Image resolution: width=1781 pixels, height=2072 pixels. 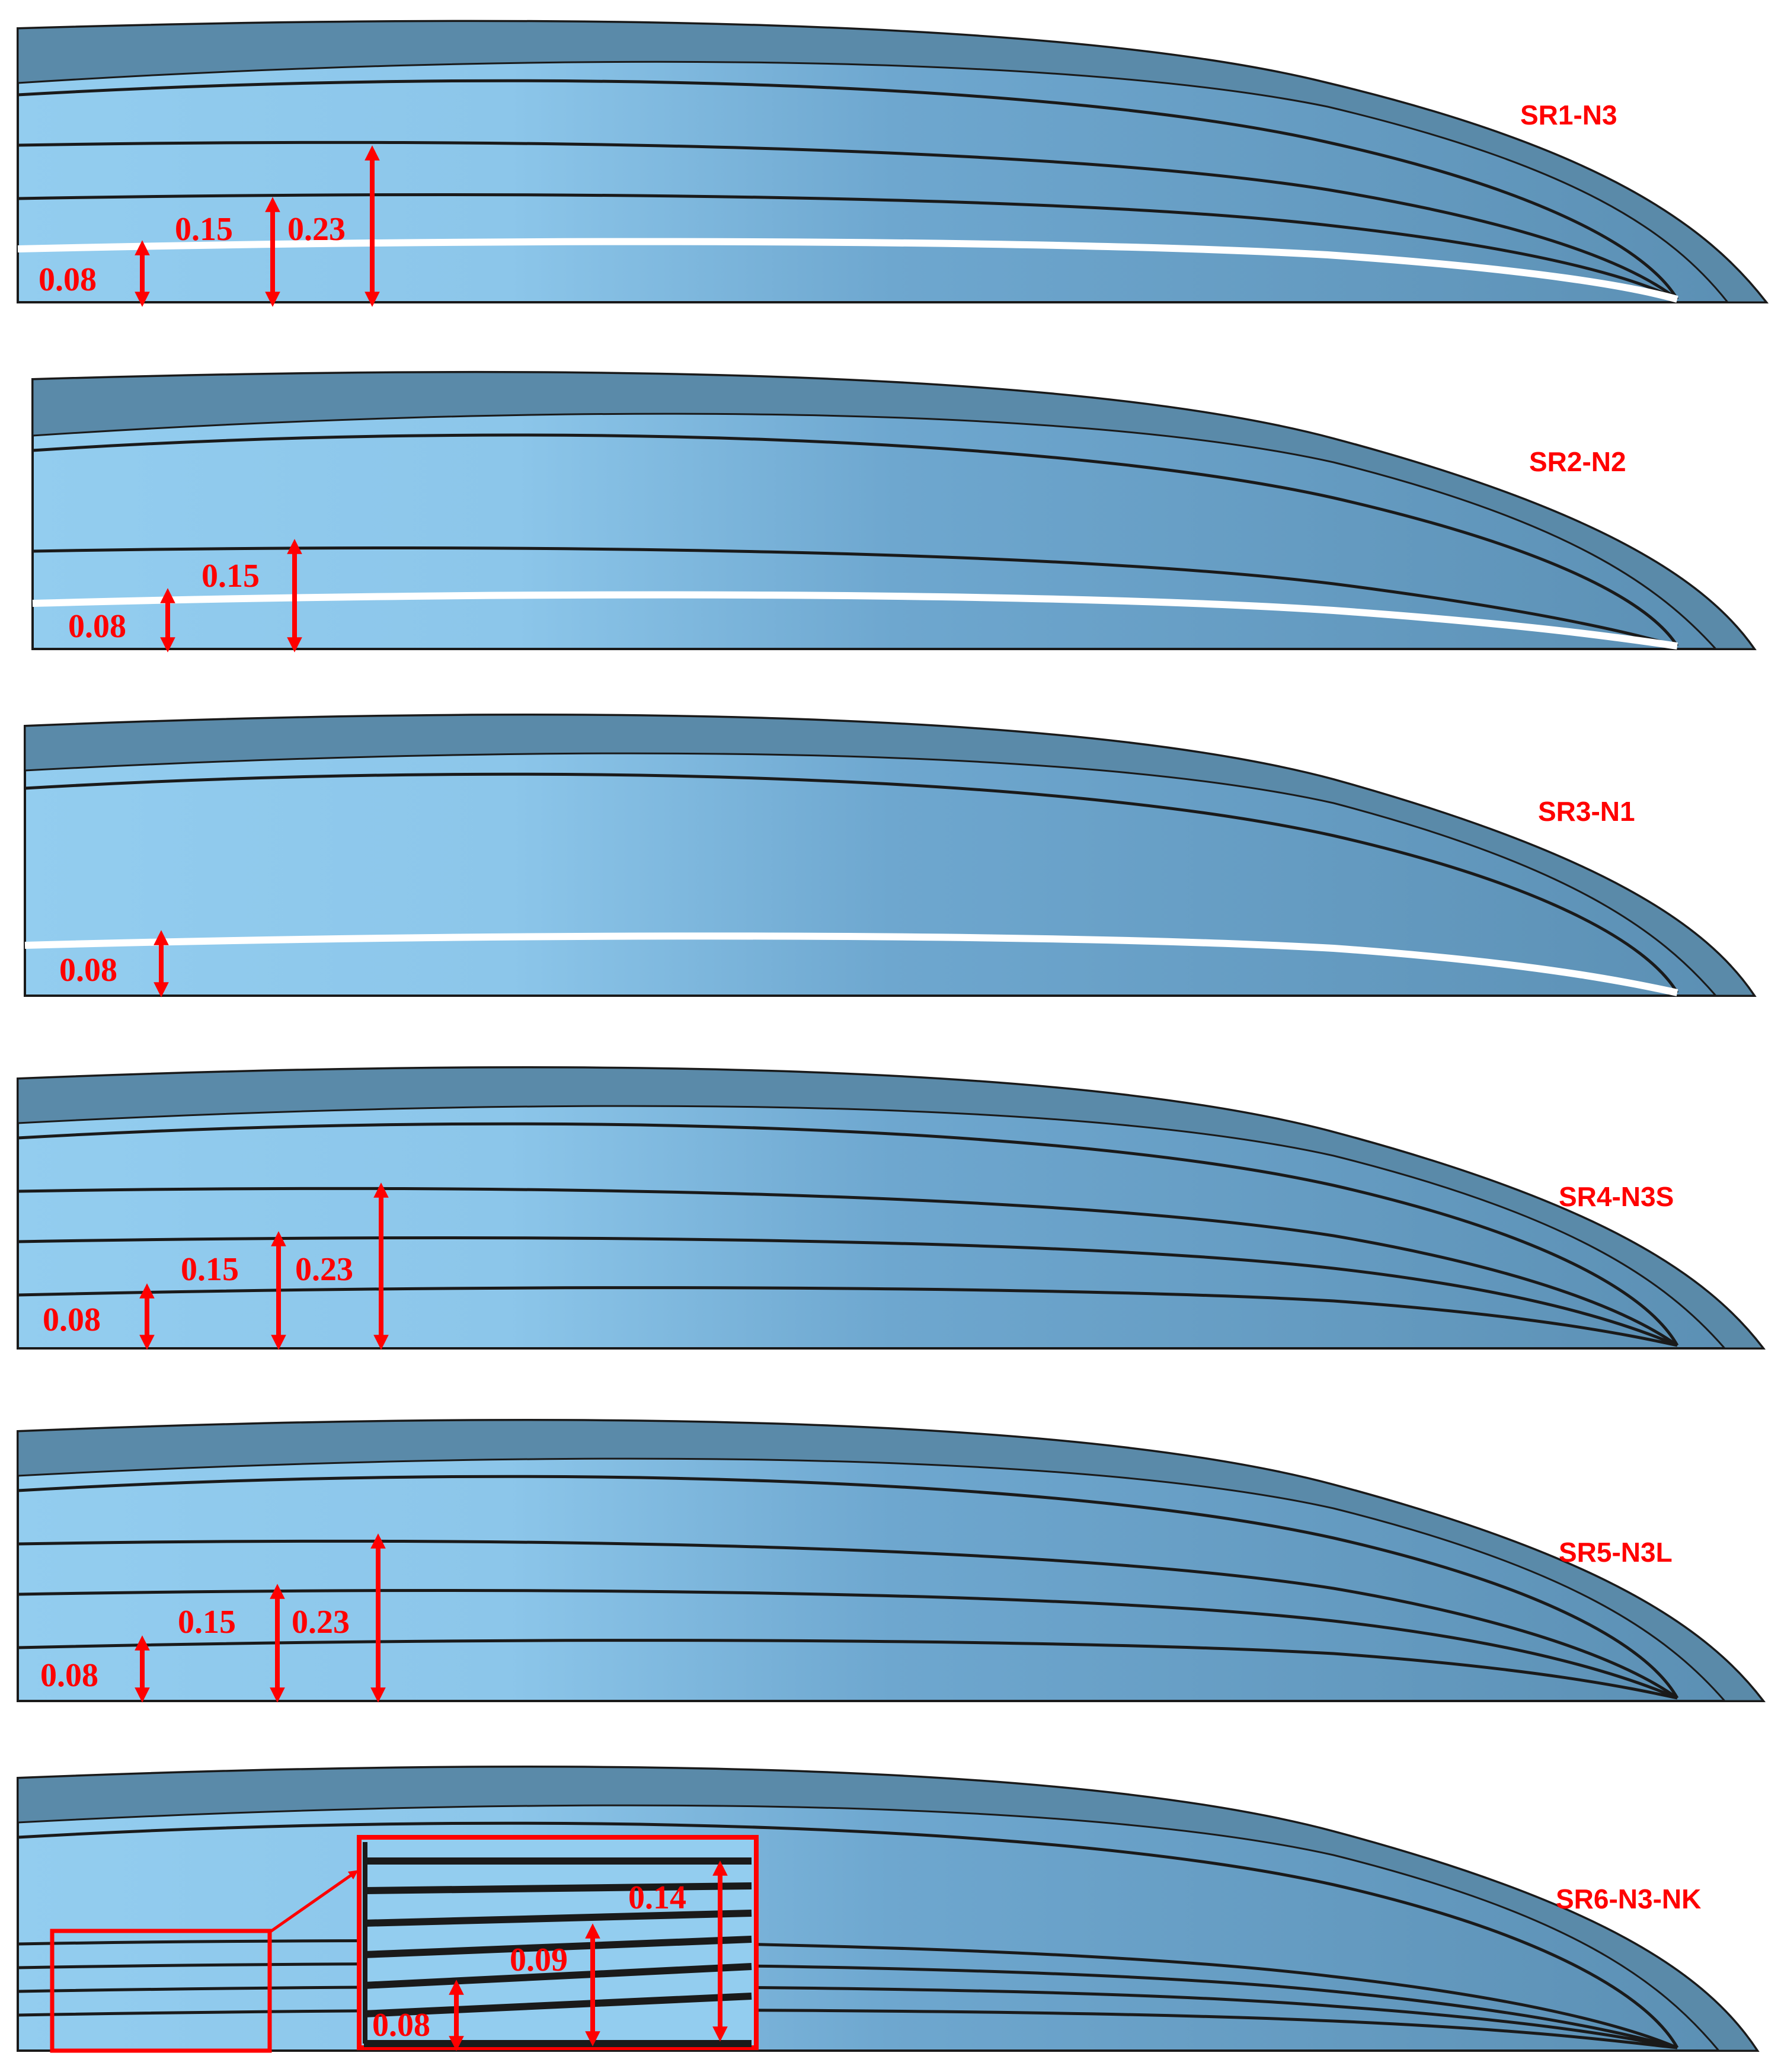 I want to click on panel-sr1: SR1-N3 0.08 0.15 0.23, so click(x=893, y=163).